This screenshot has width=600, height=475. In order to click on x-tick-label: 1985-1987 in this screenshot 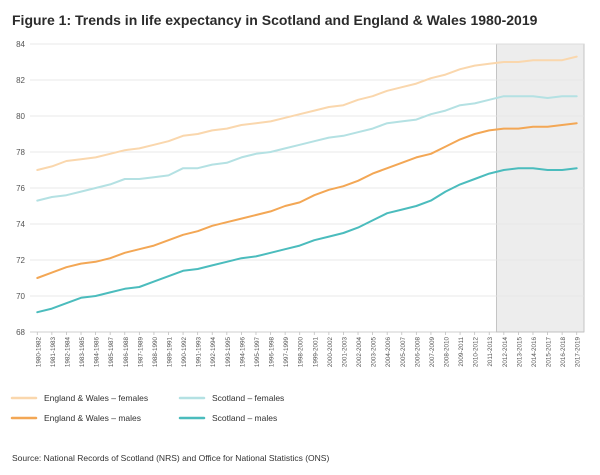, I will do `click(111, 352)`.